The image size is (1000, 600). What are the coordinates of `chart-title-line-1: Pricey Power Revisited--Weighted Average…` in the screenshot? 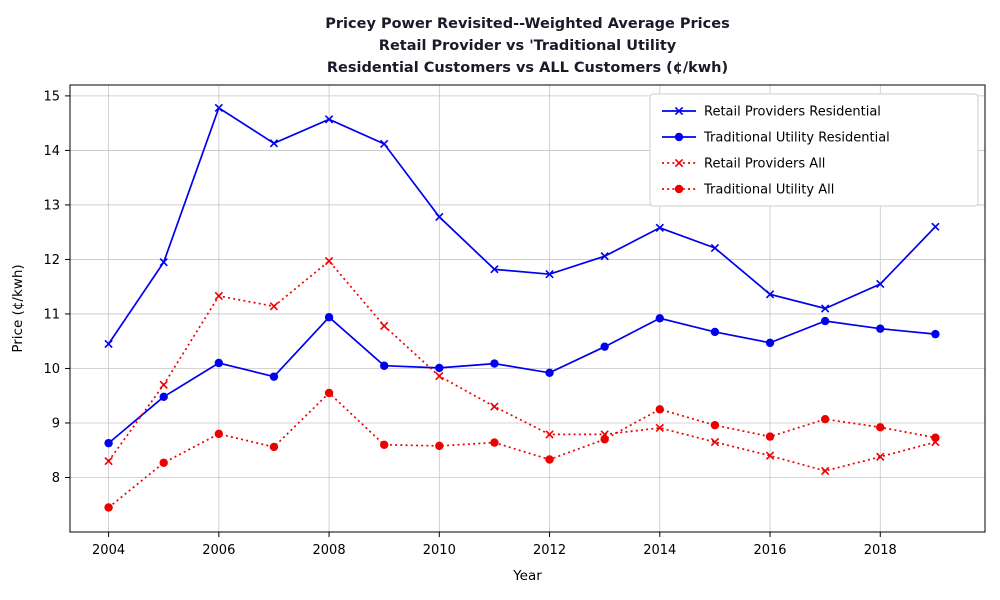 It's located at (527, 24).